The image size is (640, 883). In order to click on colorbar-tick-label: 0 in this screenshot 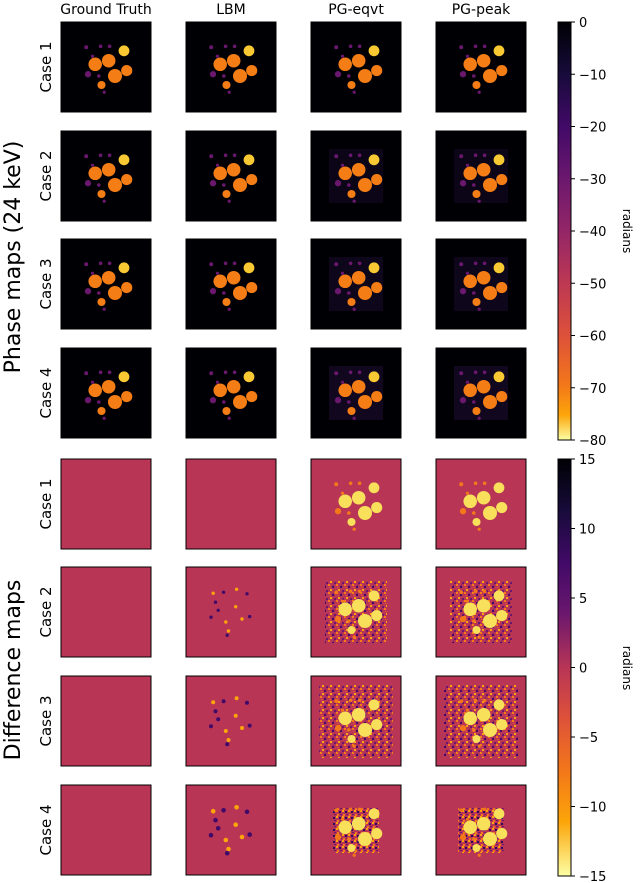, I will do `click(583, 23)`.